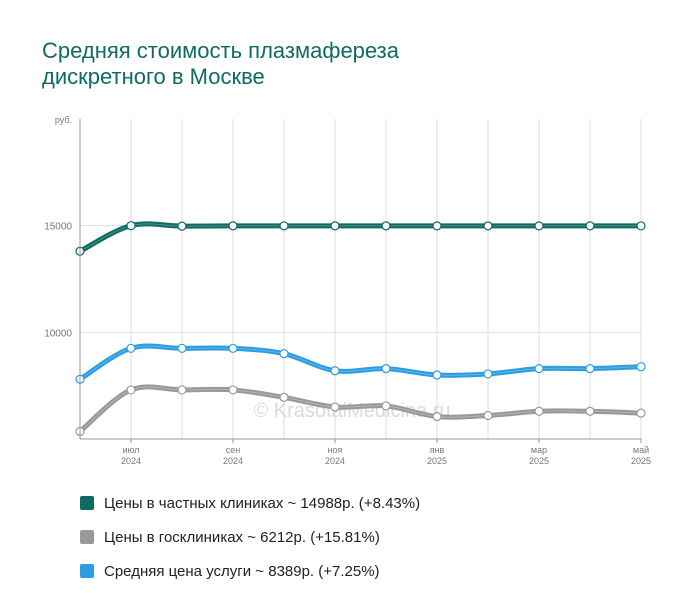  What do you see at coordinates (242, 537) in the screenshot?
I see `legend-label-public: Цены в госклиниках ~ 6212р. (+15.81%)` at bounding box center [242, 537].